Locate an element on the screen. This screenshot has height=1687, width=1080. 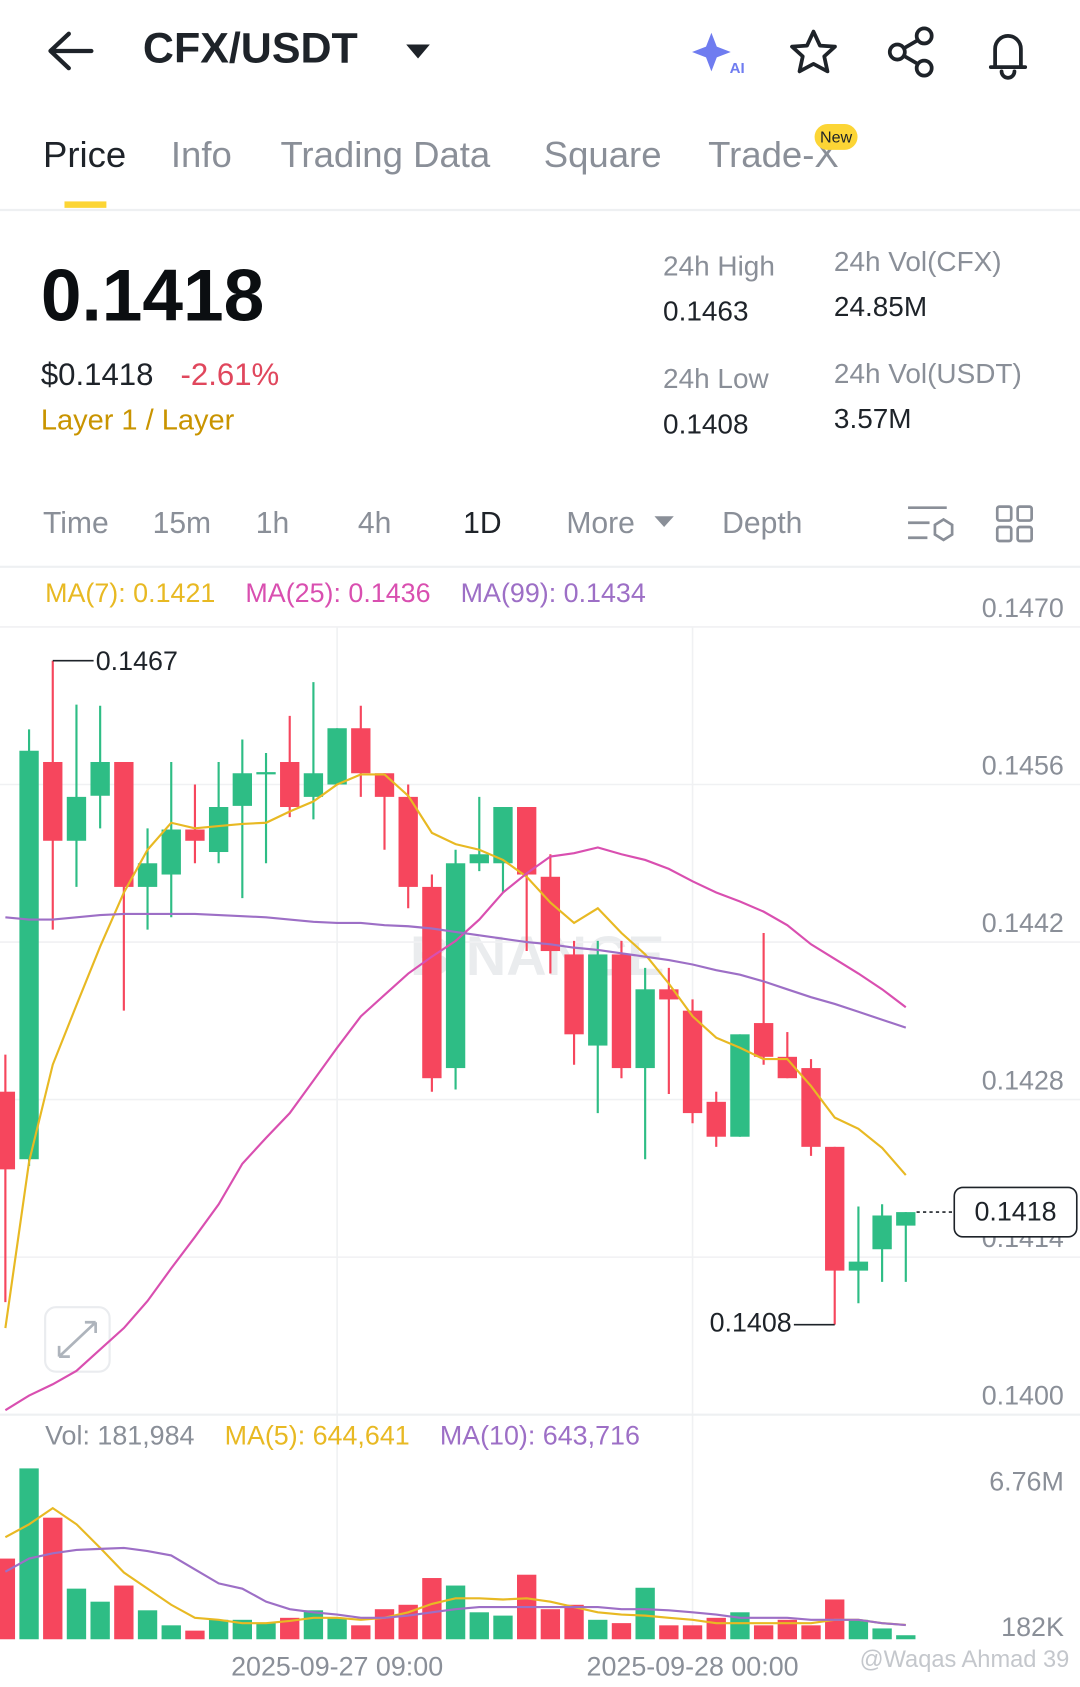
sector: Layer 1 / Layer is located at coordinates (138, 420).